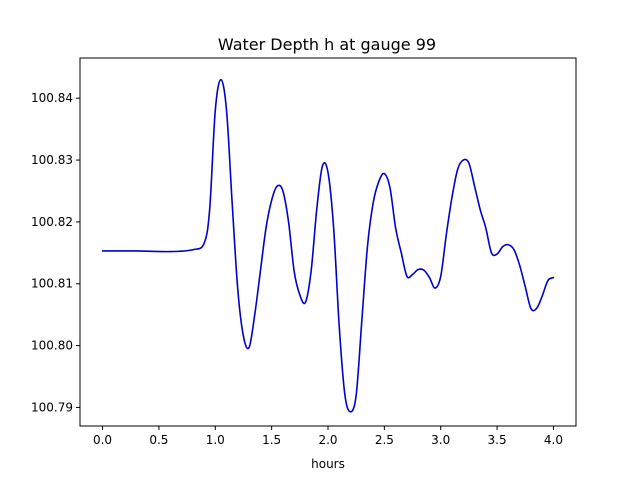  Describe the element at coordinates (215, 440) in the screenshot. I see `x-tick-label: 1.0` at that location.